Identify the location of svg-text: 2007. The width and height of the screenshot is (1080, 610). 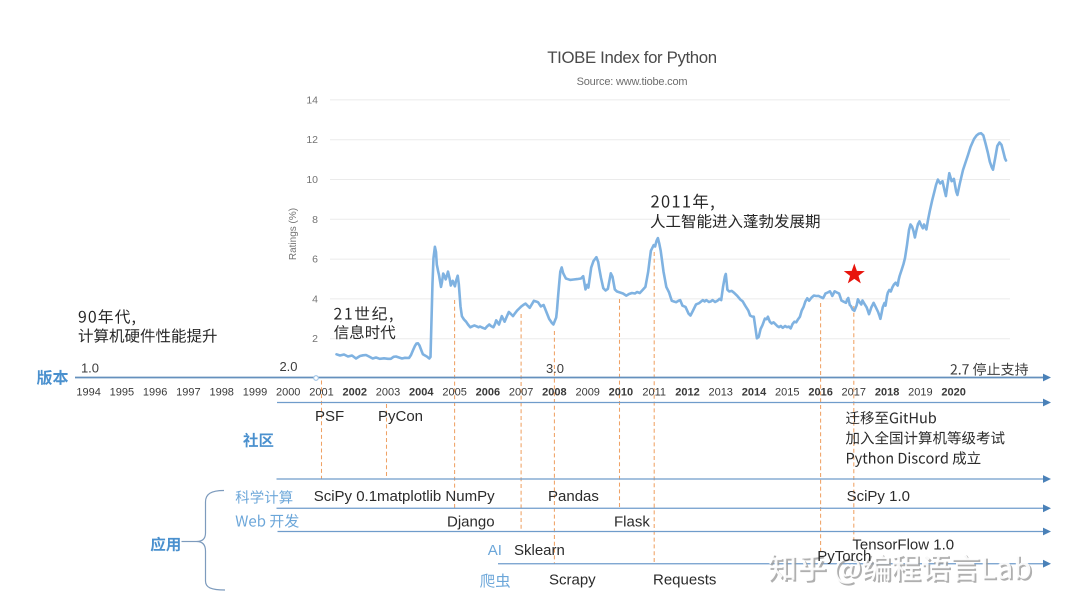
(521, 393).